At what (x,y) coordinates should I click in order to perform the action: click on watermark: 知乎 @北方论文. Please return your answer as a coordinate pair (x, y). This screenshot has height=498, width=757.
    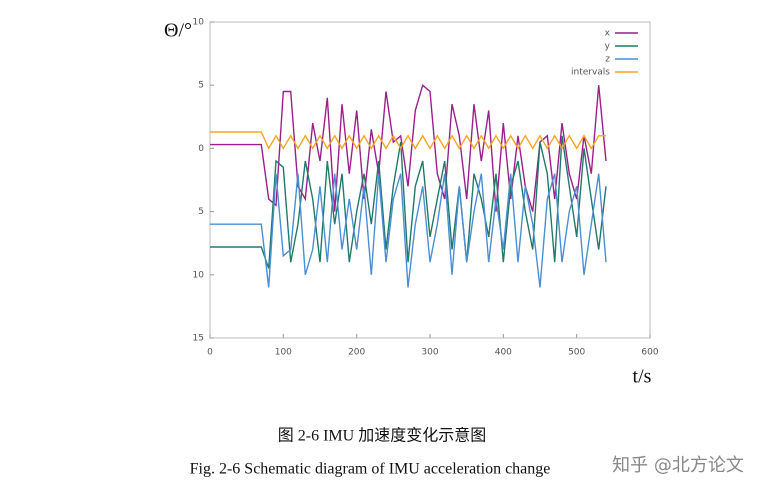
    Looking at the image, I should click on (678, 465).